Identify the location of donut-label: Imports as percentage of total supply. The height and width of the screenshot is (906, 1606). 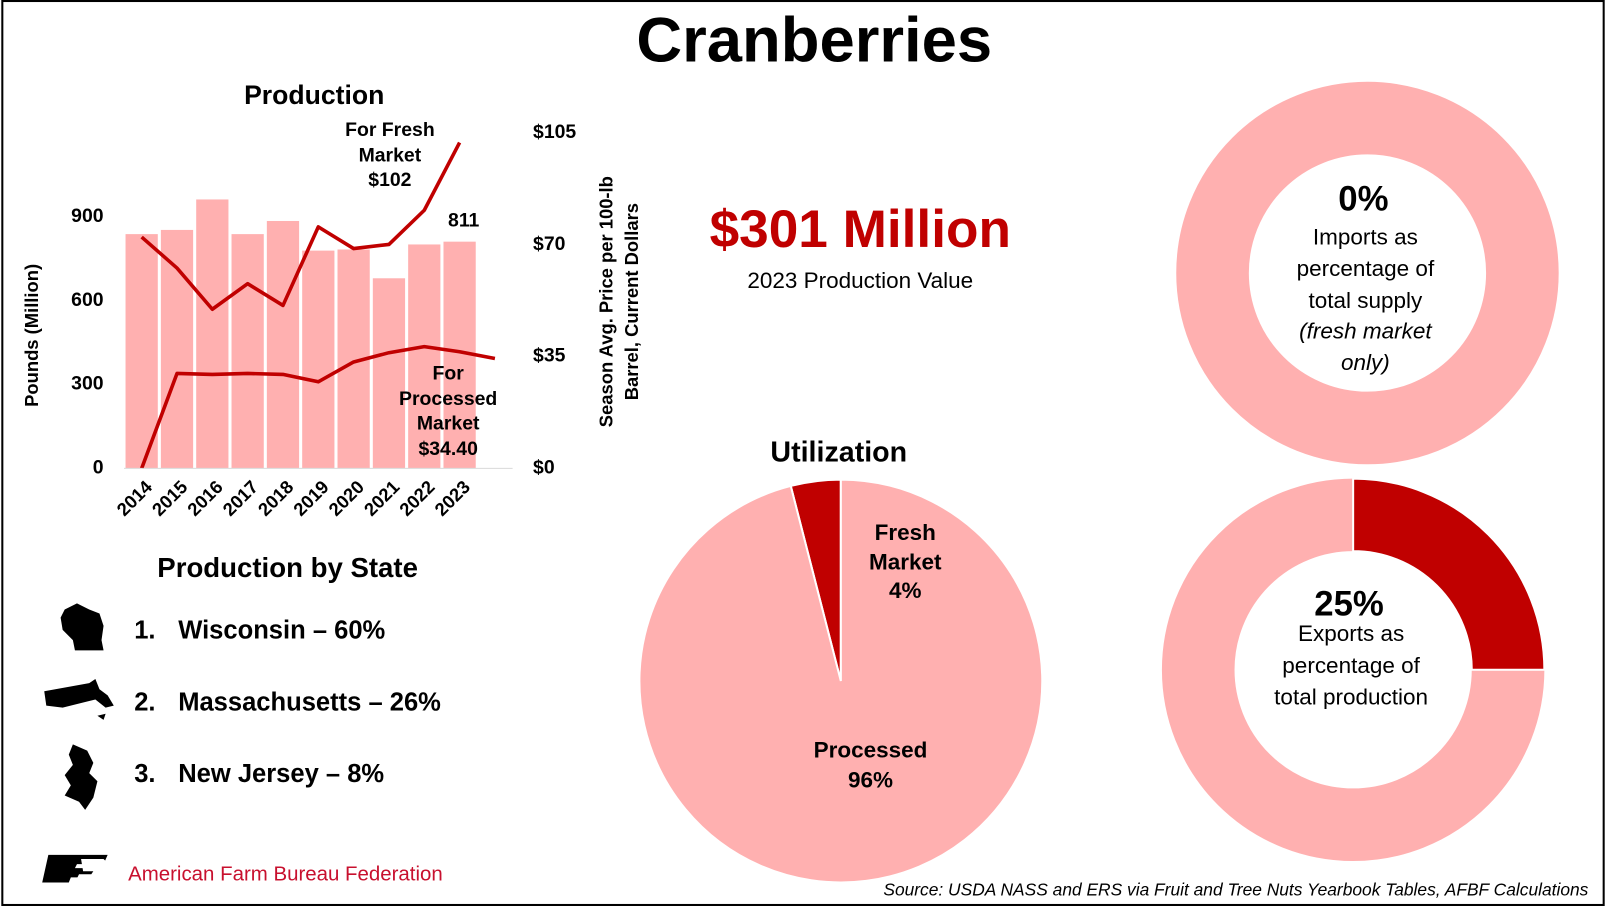
(1365, 268).